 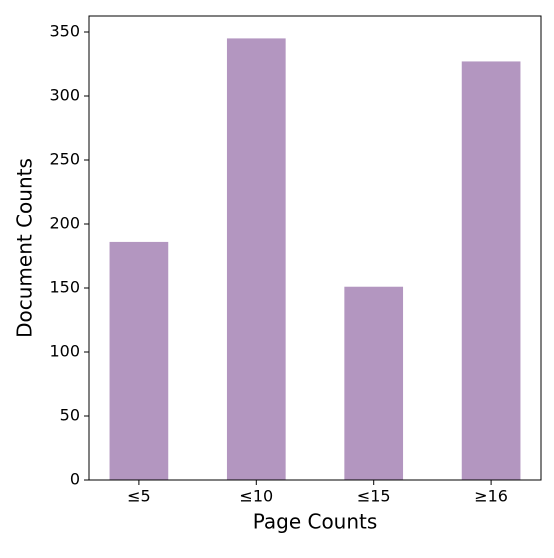 I want to click on x-tick-label: ≤5, so click(x=139, y=496).